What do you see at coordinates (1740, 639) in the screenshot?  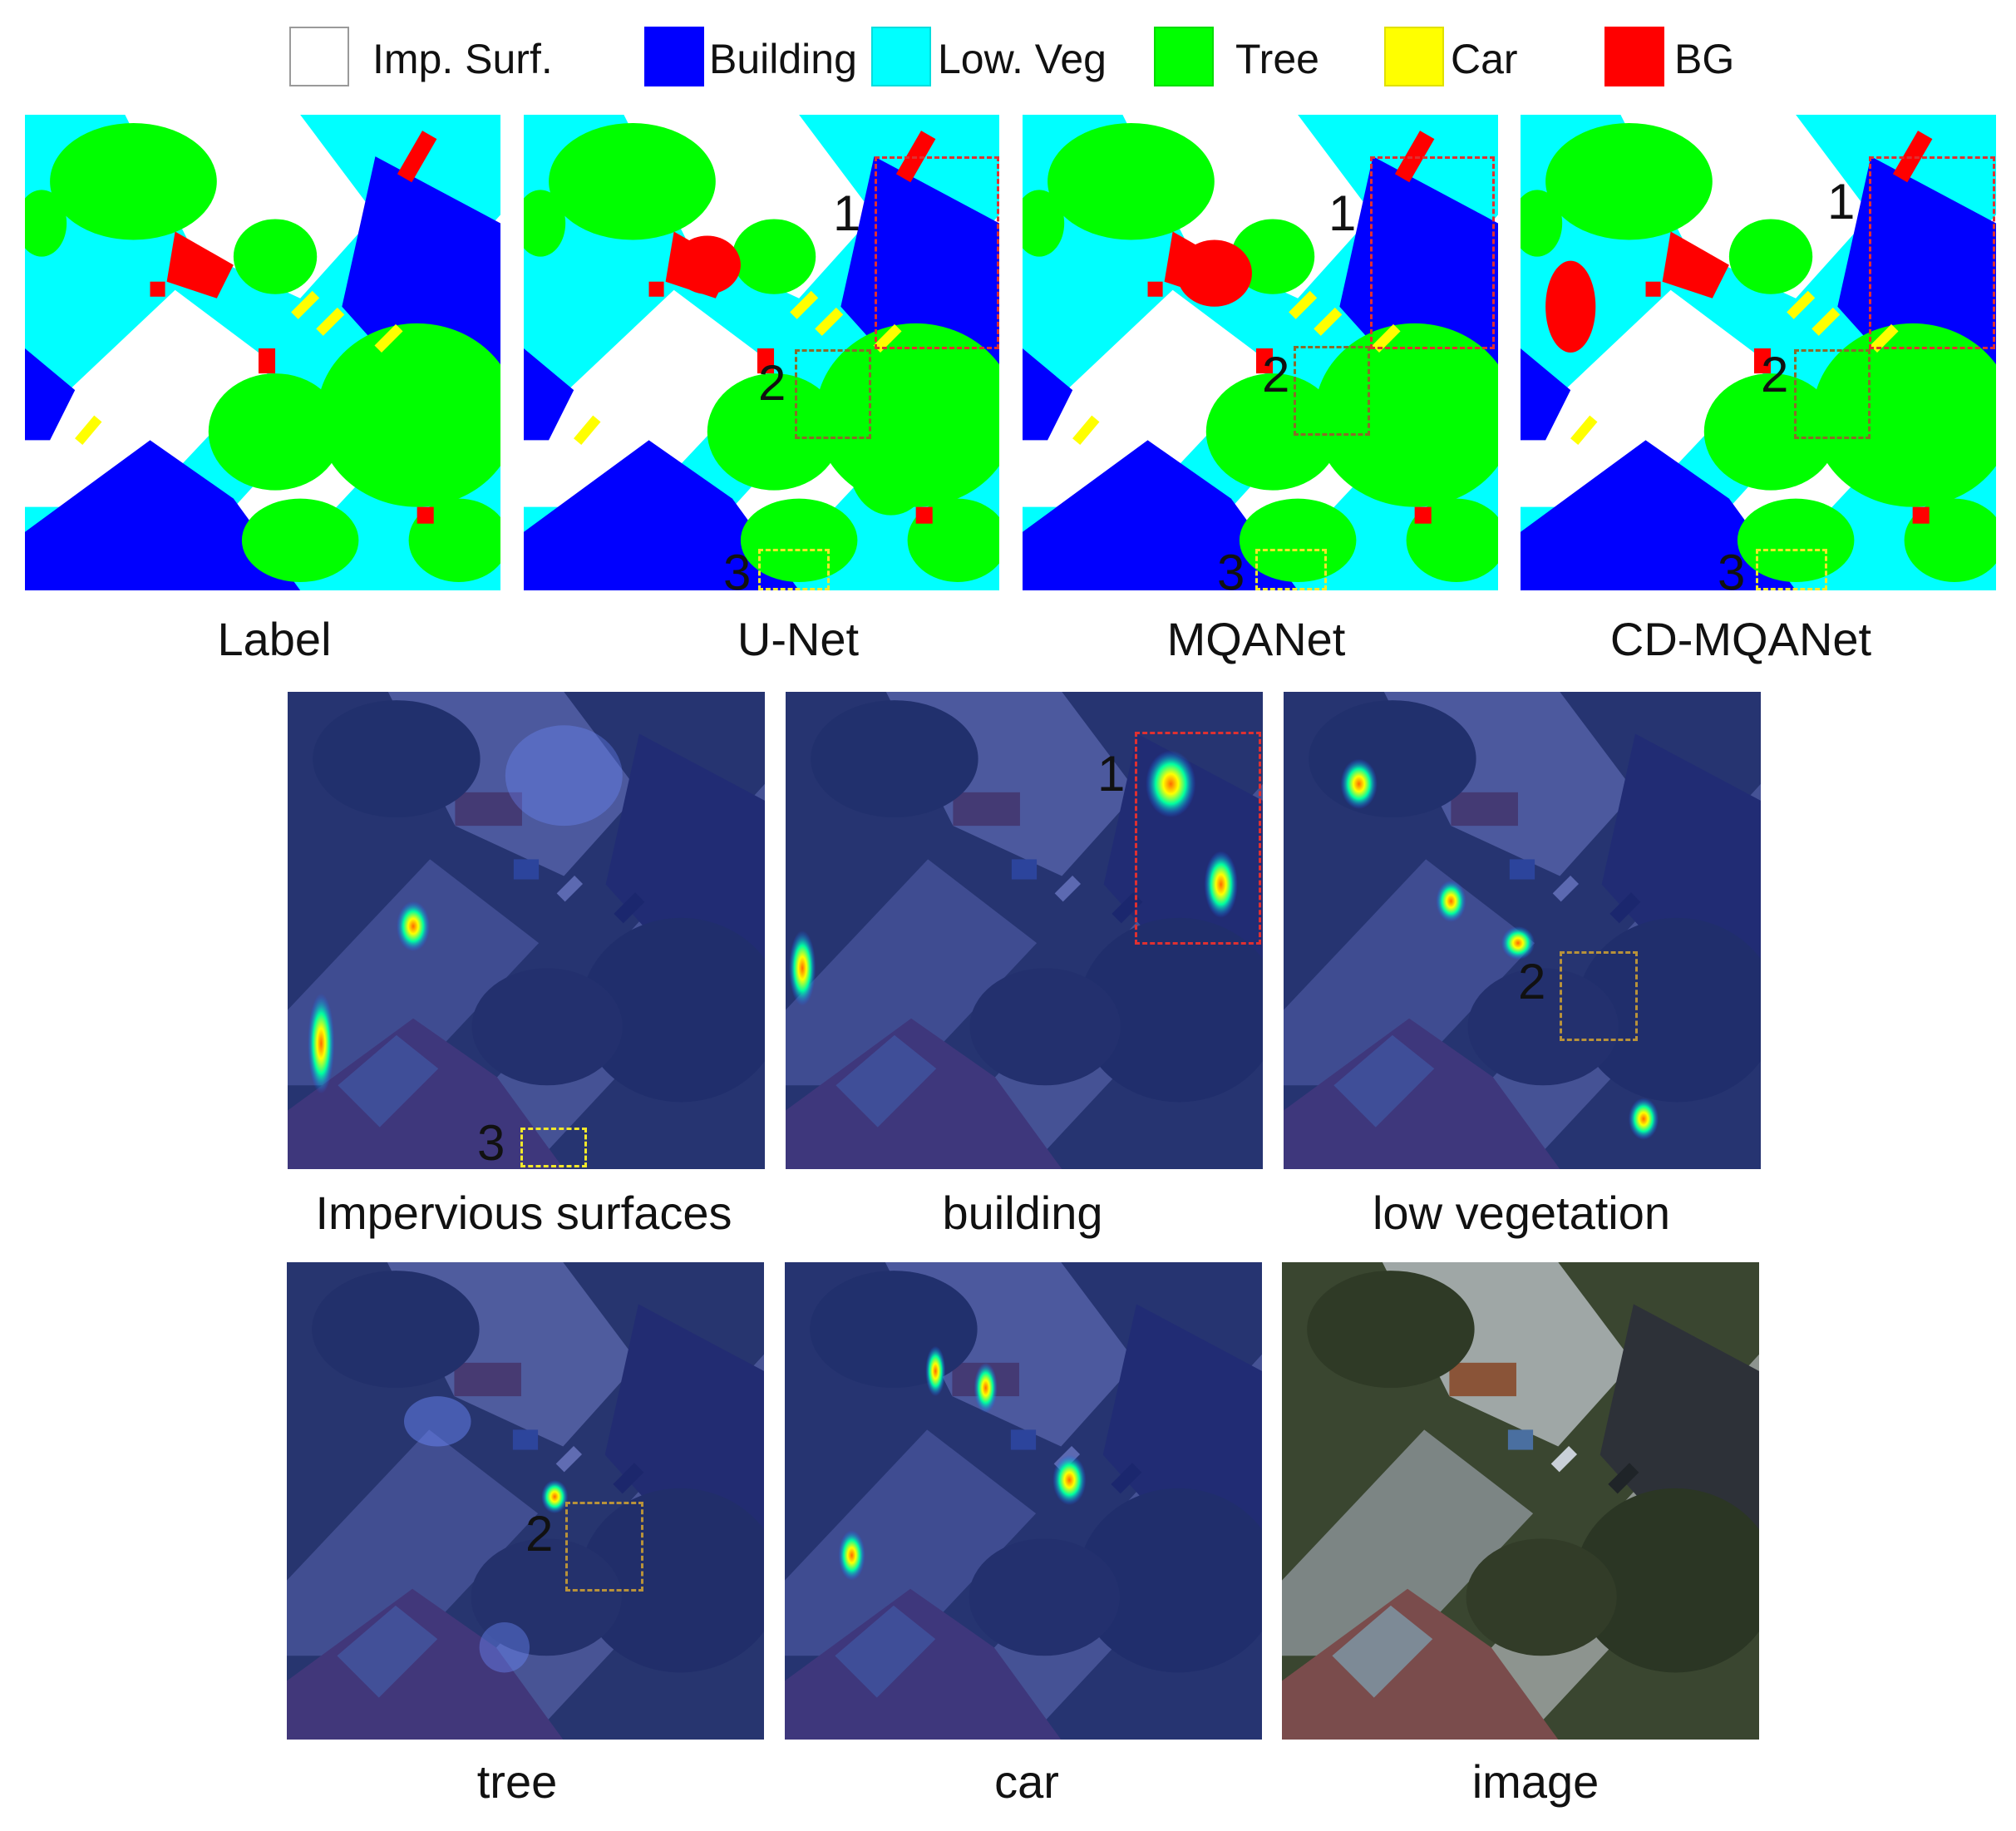 I see `caption-cdmqanet: CD-MQANet` at bounding box center [1740, 639].